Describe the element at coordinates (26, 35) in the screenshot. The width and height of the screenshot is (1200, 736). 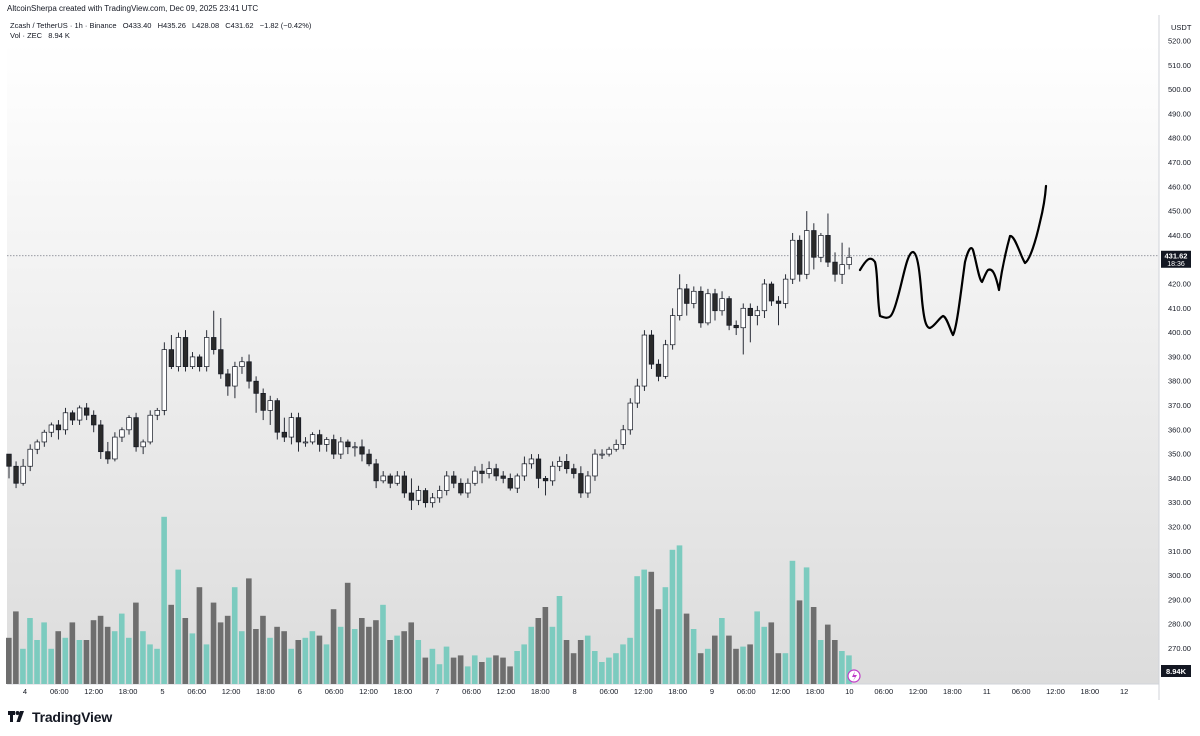
I see `volume-label: Vol · ZEC` at that location.